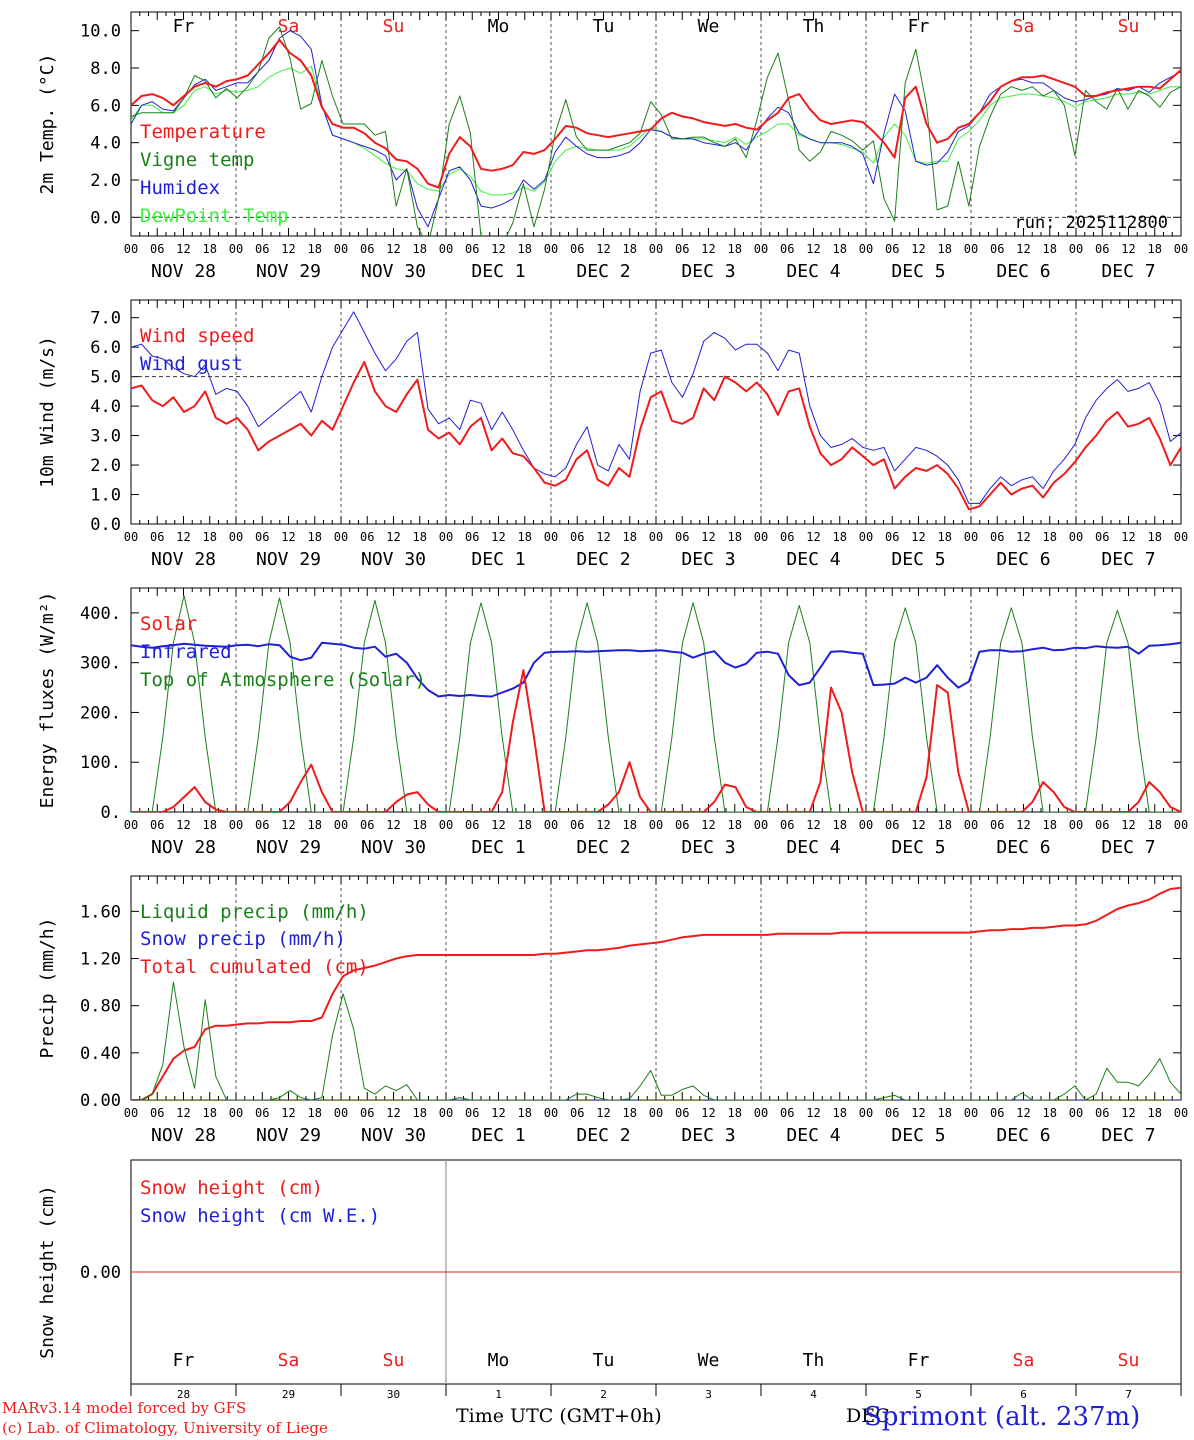 This screenshot has height=1440, width=1194. Describe the element at coordinates (813, 1394) in the screenshot. I see `day-number-label: 4` at that location.